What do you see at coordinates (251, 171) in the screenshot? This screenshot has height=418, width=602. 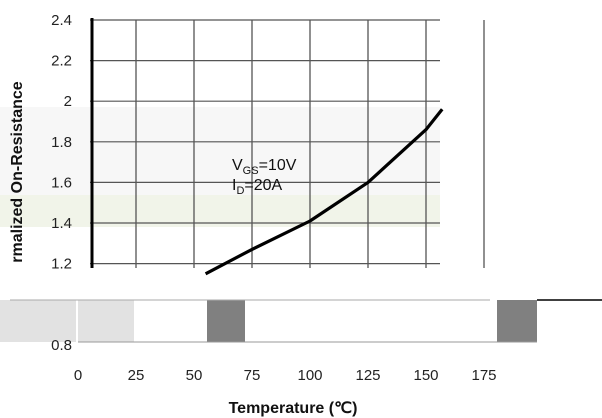 I see `vgs-subscript: GS` at bounding box center [251, 171].